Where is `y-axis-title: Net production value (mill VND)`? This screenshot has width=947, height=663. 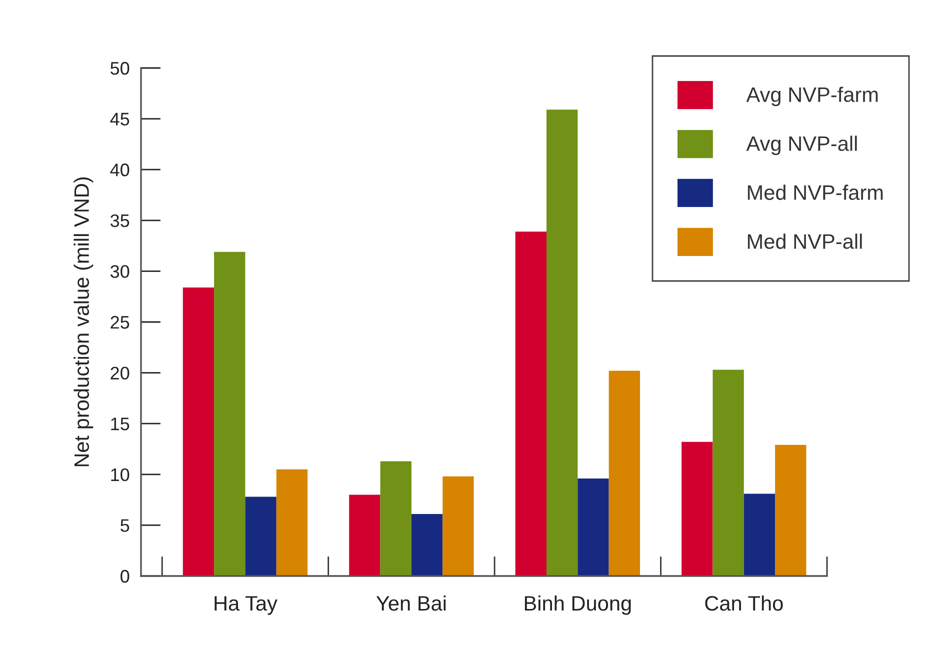
y-axis-title: Net production value (mill VND) is located at coordinates (84, 321).